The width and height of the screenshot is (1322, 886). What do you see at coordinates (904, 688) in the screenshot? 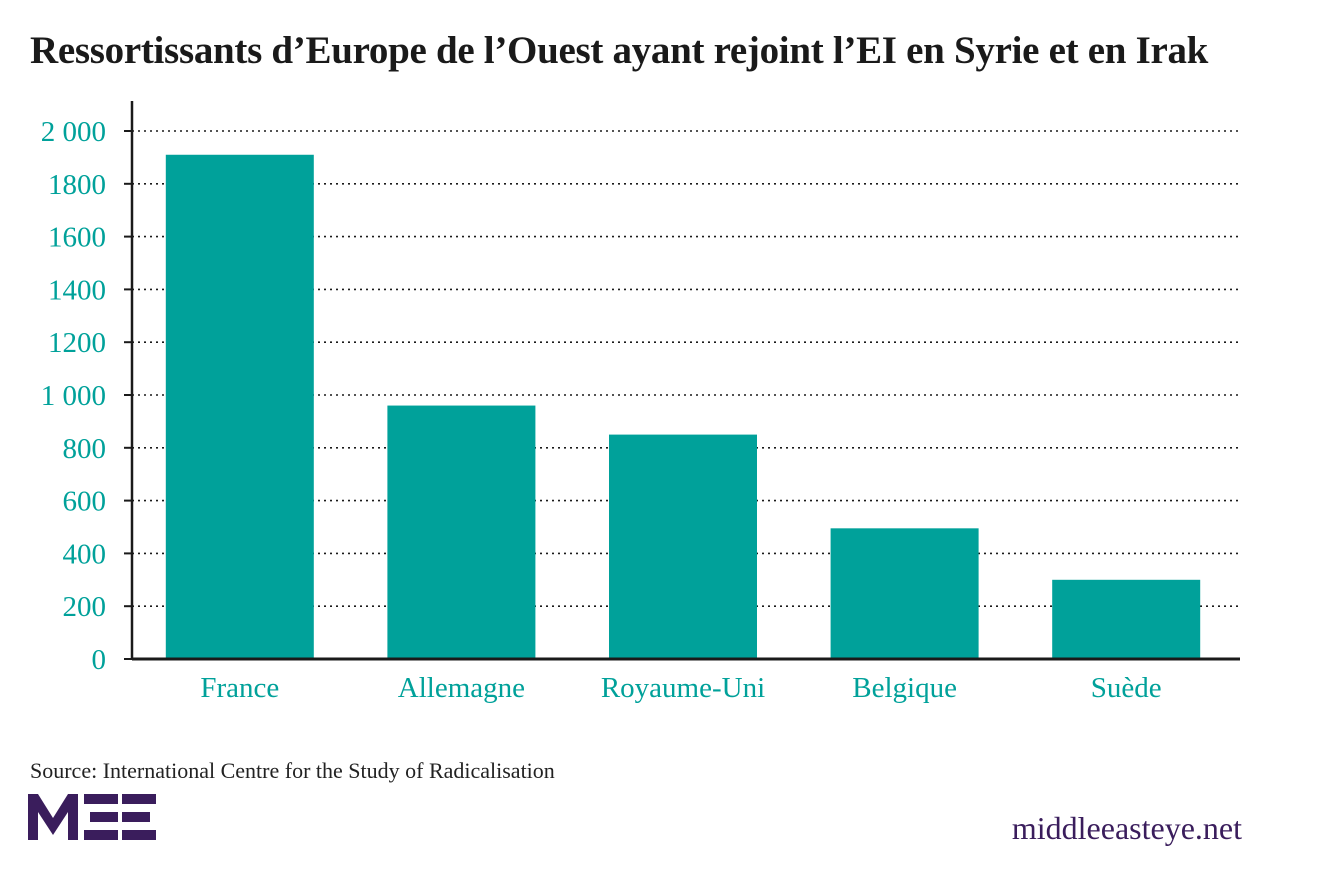
I see `x-tick-label: Belgique` at bounding box center [904, 688].